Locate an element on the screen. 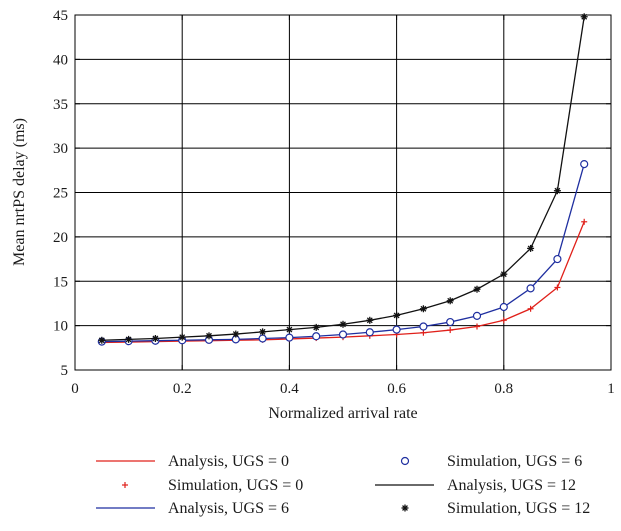 The width and height of the screenshot is (621, 531). legend-label-simulation-ugs-12: Simulation, UGS = 12 is located at coordinates (518, 508).